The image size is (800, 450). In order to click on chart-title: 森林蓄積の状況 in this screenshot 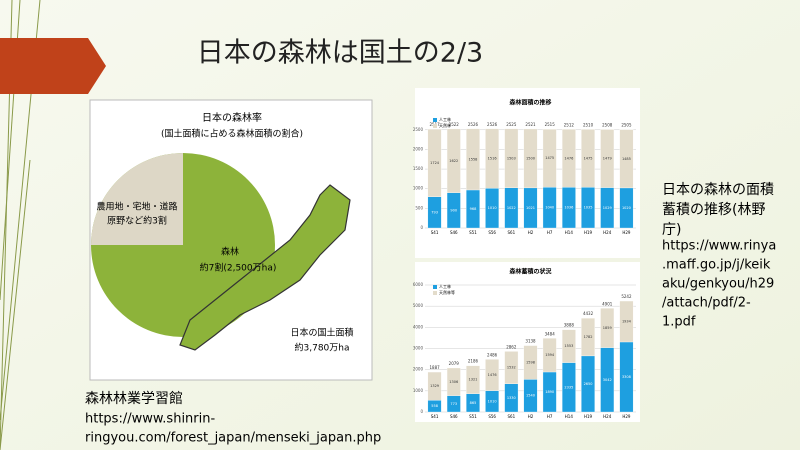, I will do `click(529, 272)`.